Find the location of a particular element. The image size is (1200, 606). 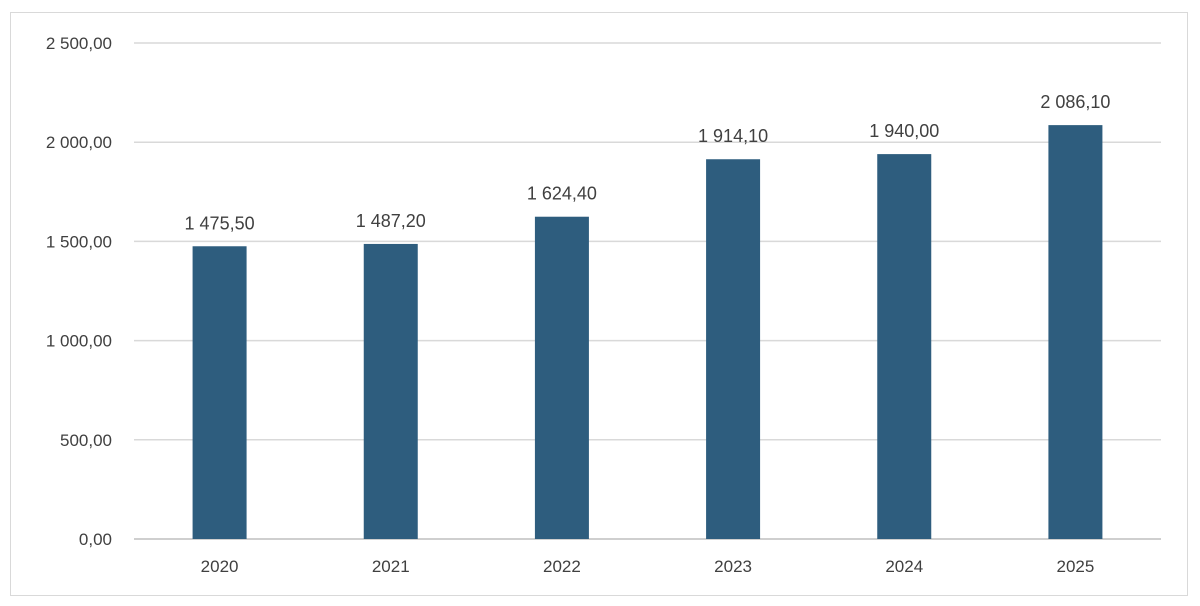

bar-2020 is located at coordinates (219, 392).